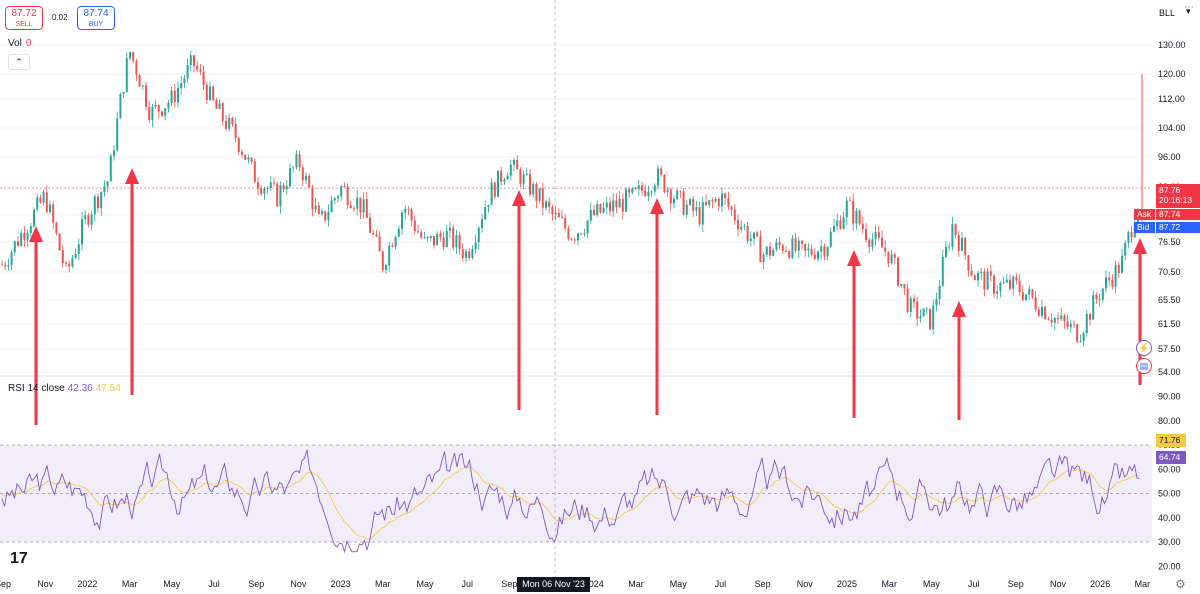 This screenshot has width=1200, height=594. What do you see at coordinates (1172, 128) in the screenshot?
I see `price-tick-label: 104.00` at bounding box center [1172, 128].